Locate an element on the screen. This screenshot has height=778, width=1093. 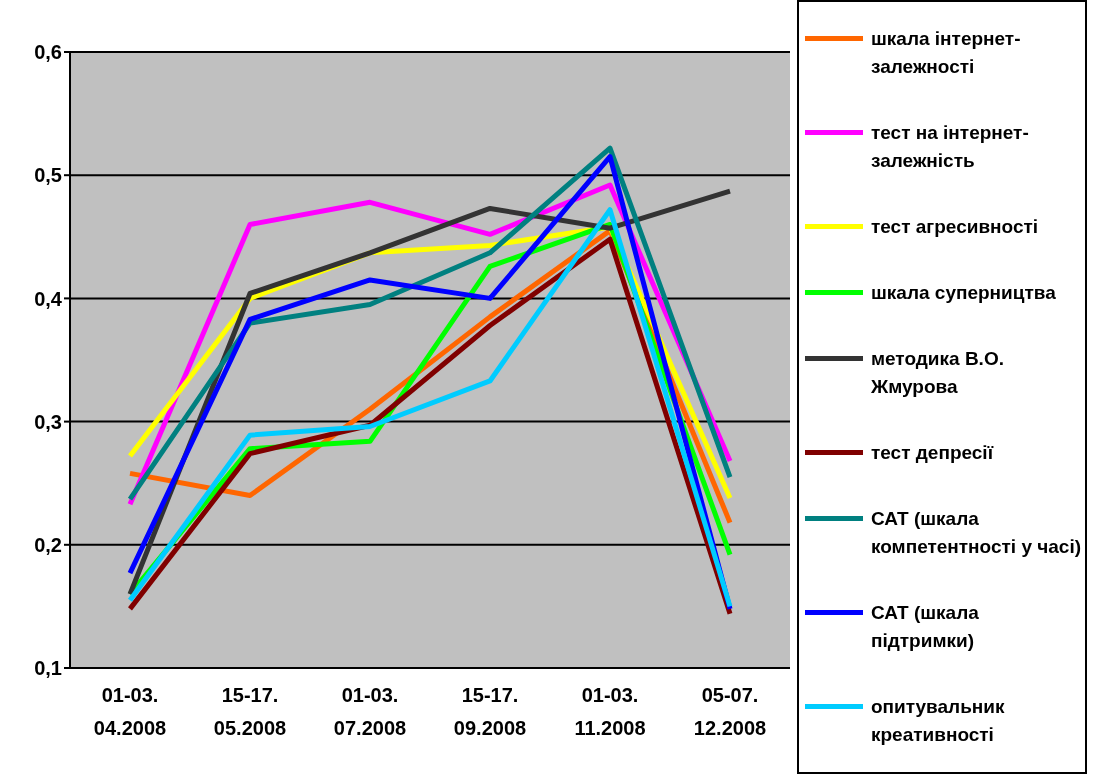
legend-label: САТ (шкала підтримки) is located at coordinates (925, 627).